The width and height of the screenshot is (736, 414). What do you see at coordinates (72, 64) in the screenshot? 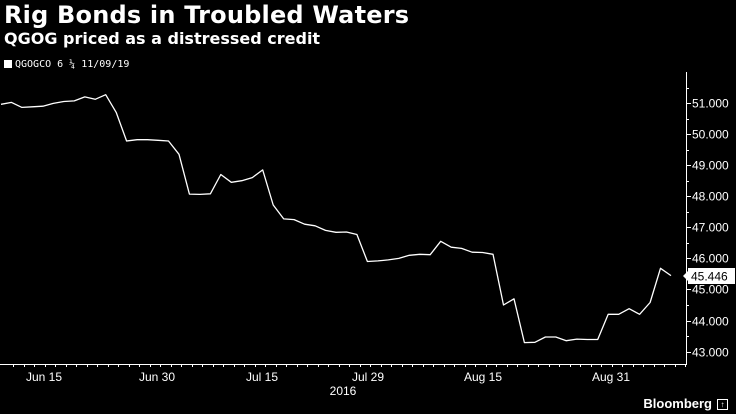
I see `legend-label: QGOGCO 6 ¼ 11/09/19` at bounding box center [72, 64].